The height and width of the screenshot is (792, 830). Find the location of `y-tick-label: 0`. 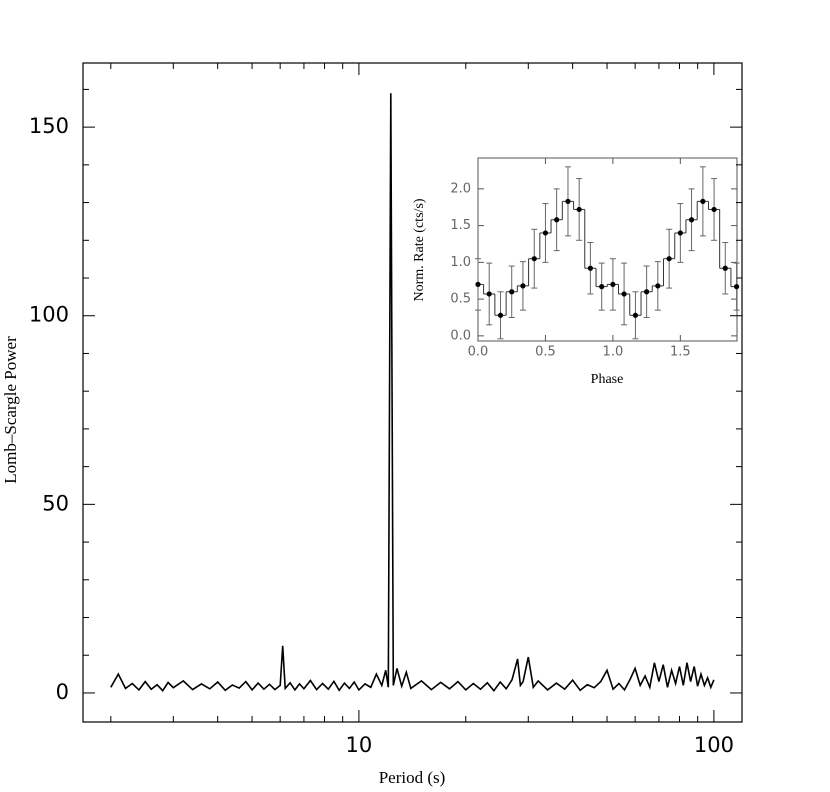

y-tick-label: 0 is located at coordinates (62, 692).